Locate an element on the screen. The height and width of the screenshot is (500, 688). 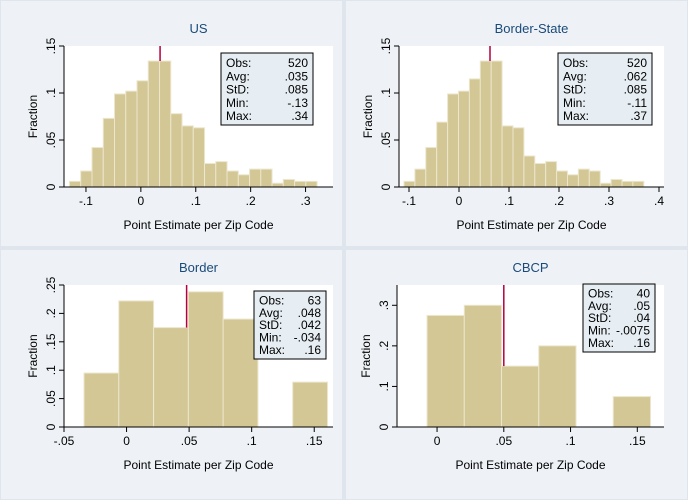
stats-value-std: .042 is located at coordinates (310, 325).